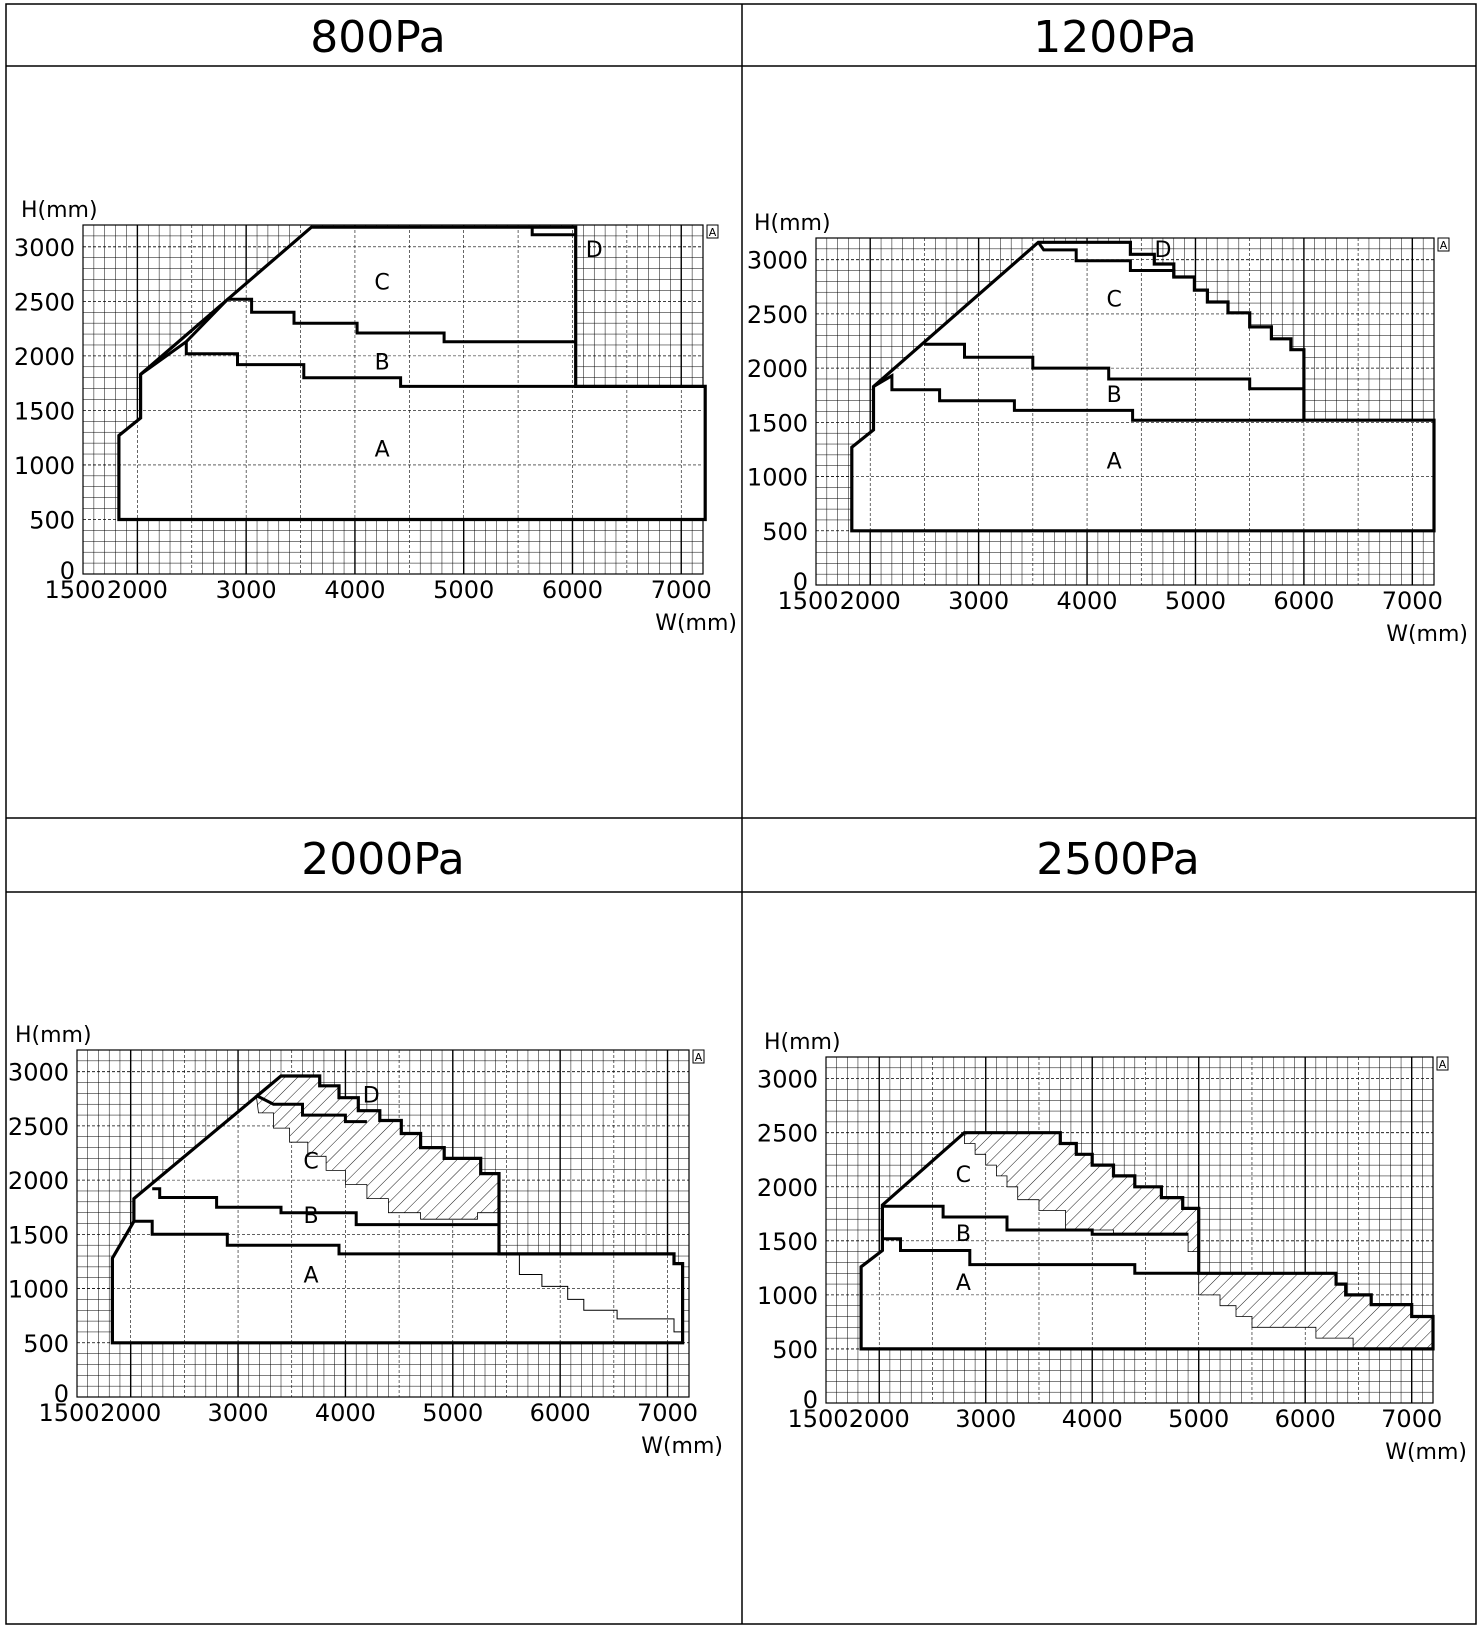 The height and width of the screenshot is (1626, 1481). Describe the element at coordinates (1115, 37) in the screenshot. I see `panel-title: 1200Pa` at that location.